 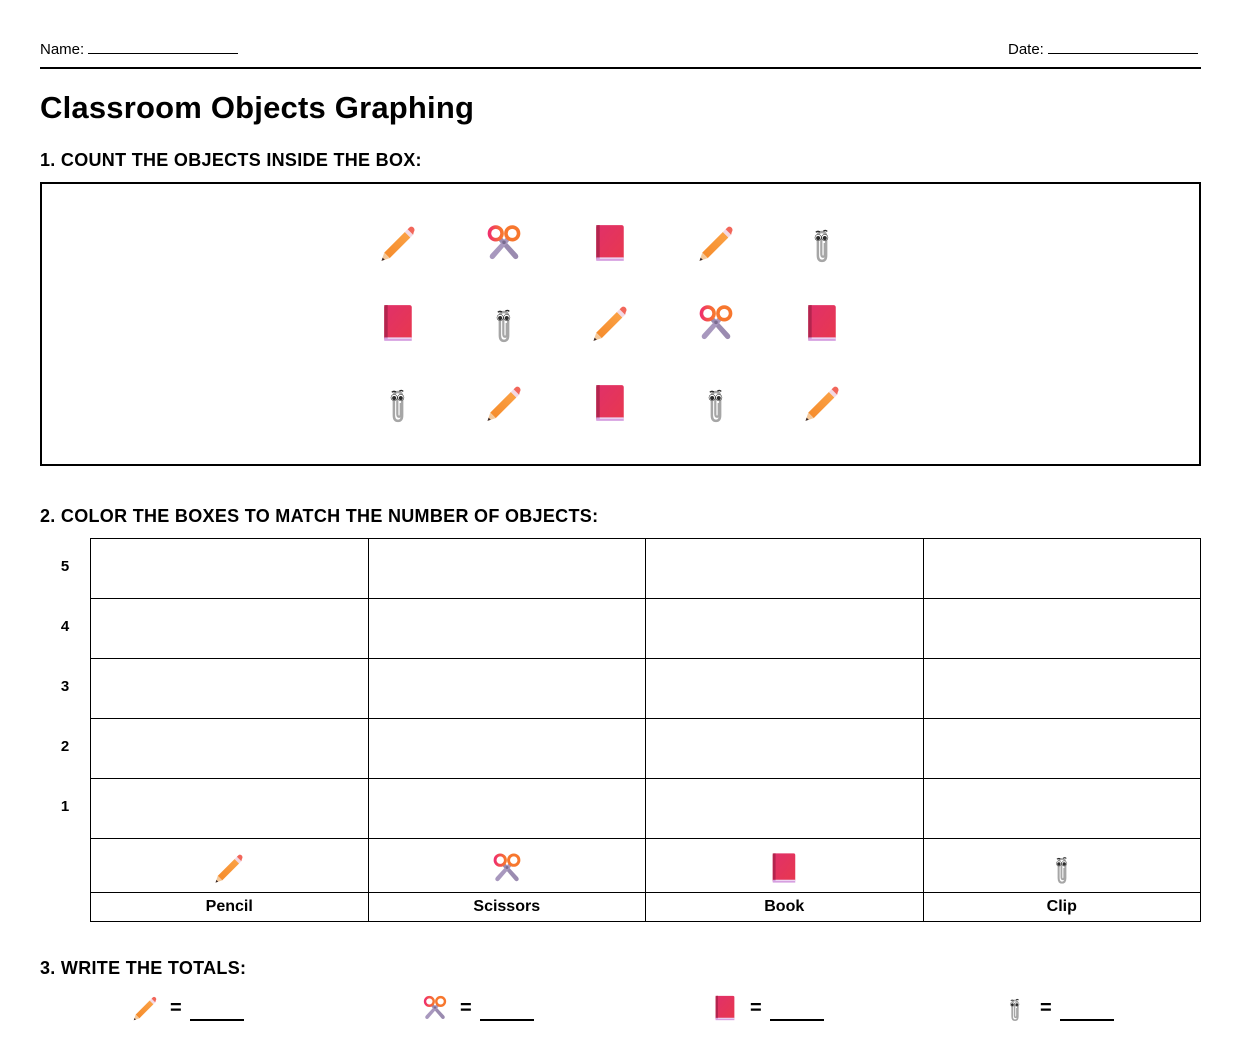 What do you see at coordinates (1123, 46) in the screenshot?
I see `date-blank` at bounding box center [1123, 46].